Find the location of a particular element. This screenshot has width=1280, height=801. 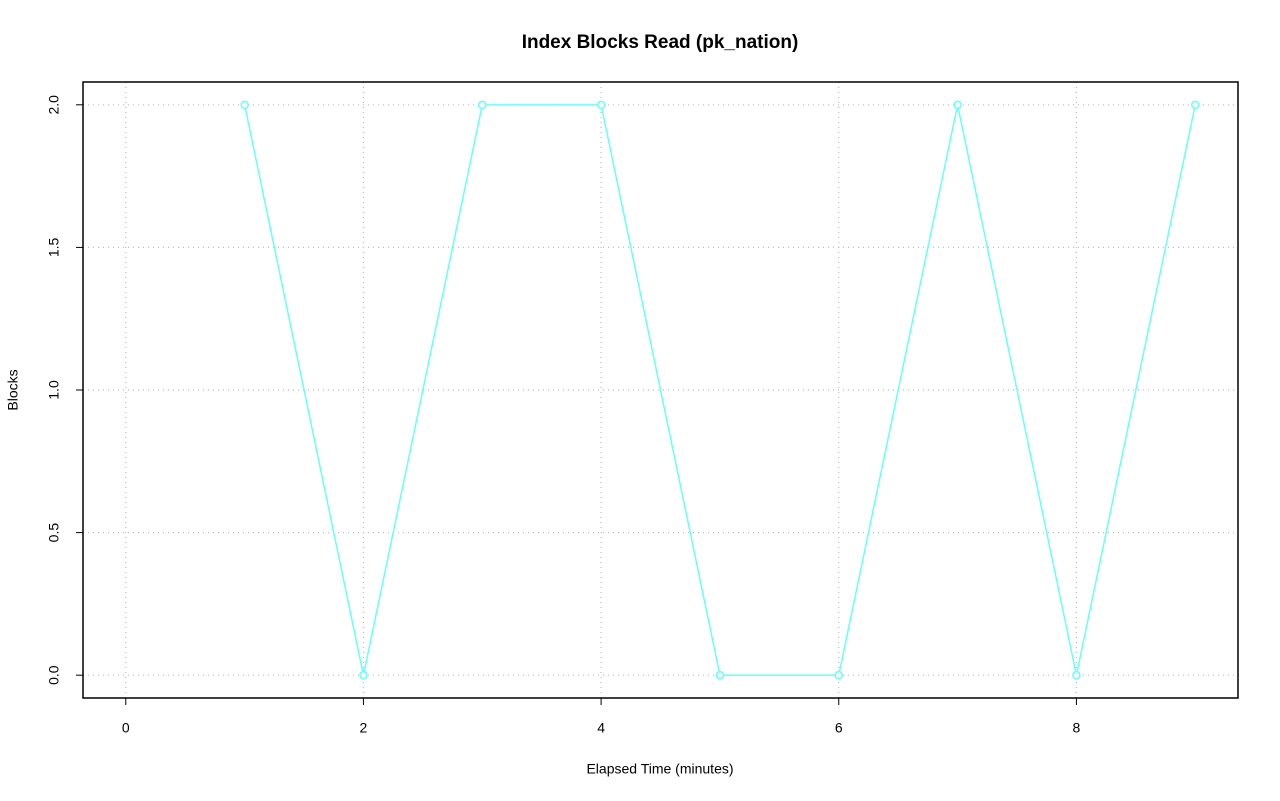

y-tick-label: 0.0 is located at coordinates (54, 675).